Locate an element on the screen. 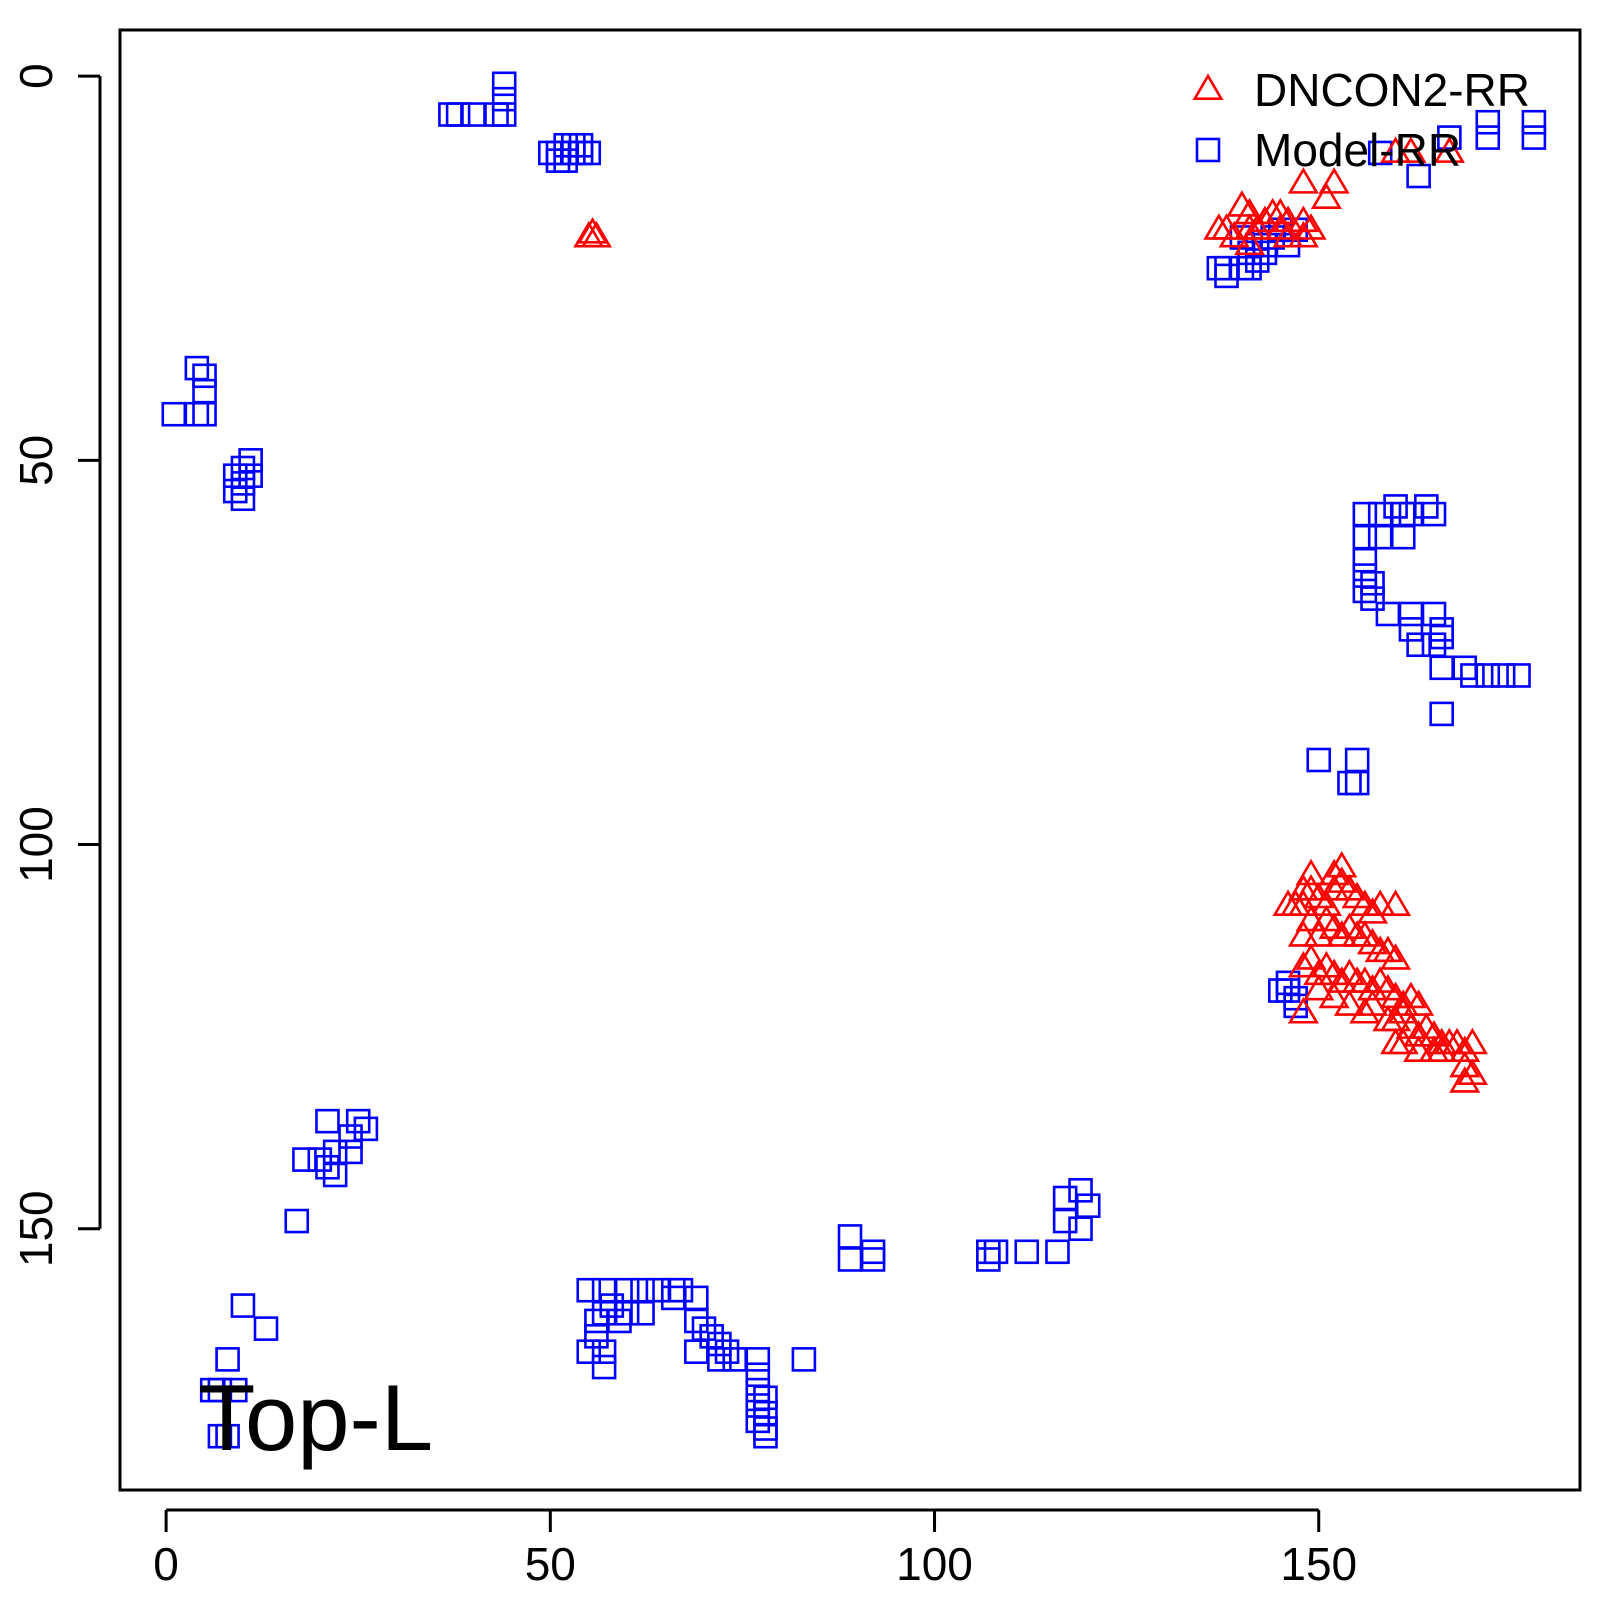 The width and height of the screenshot is (1600, 1600). y-tick-label: 0 is located at coordinates (36, 76).